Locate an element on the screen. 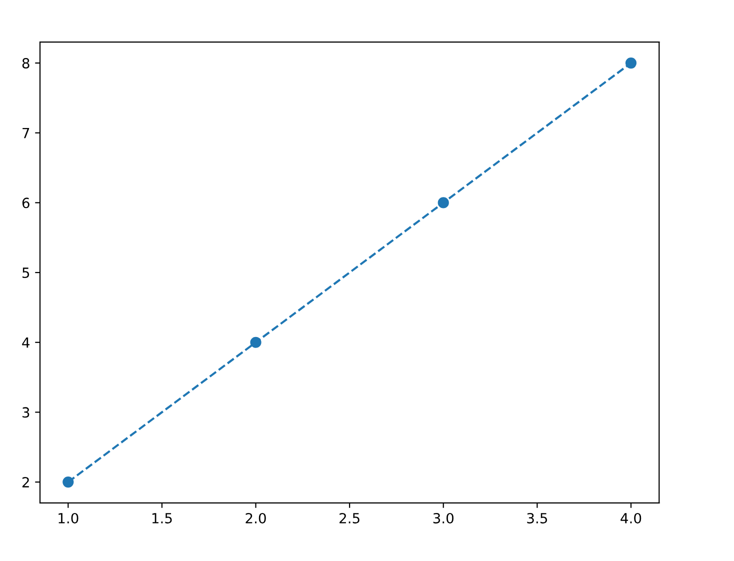  y-tick-label: 8 is located at coordinates (26, 63).